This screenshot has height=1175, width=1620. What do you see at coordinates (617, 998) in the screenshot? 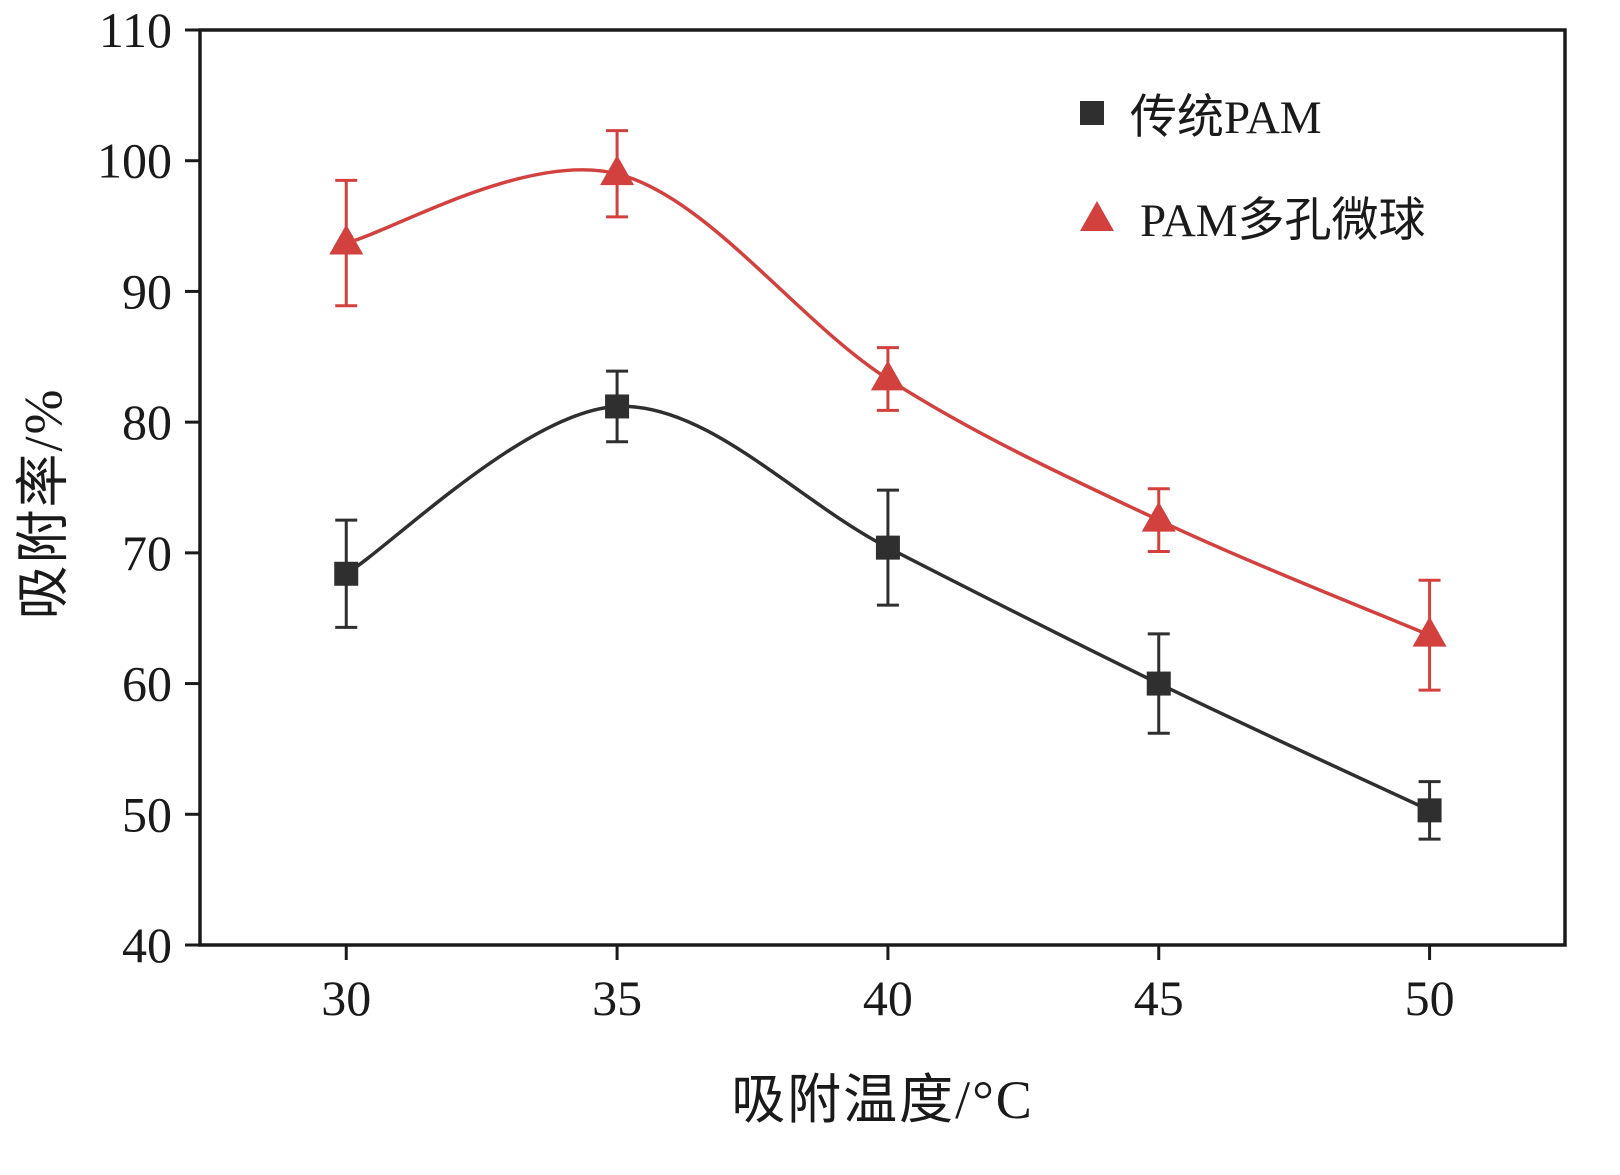
I see `x-tick-label: 35` at bounding box center [617, 998].